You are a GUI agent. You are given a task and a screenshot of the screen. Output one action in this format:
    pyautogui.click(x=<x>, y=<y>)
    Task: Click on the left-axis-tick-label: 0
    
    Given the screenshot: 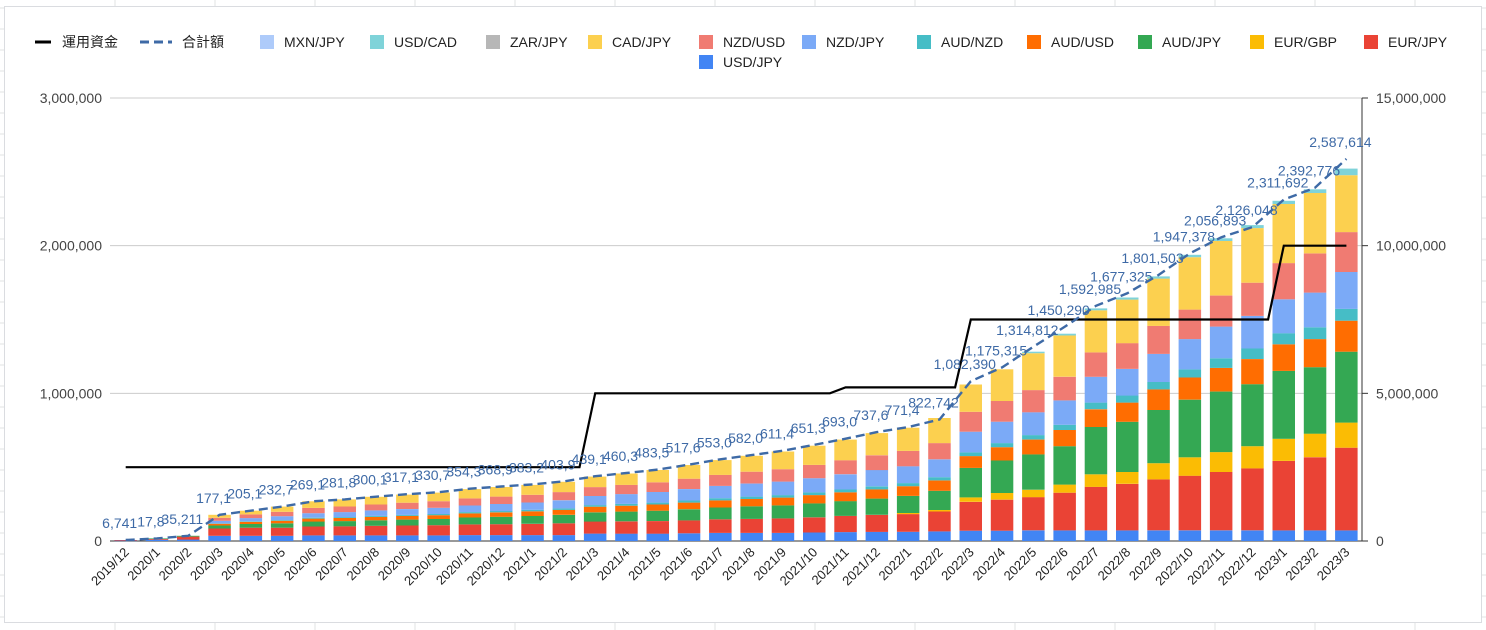 What is the action you would take?
    pyautogui.click(x=98, y=541)
    